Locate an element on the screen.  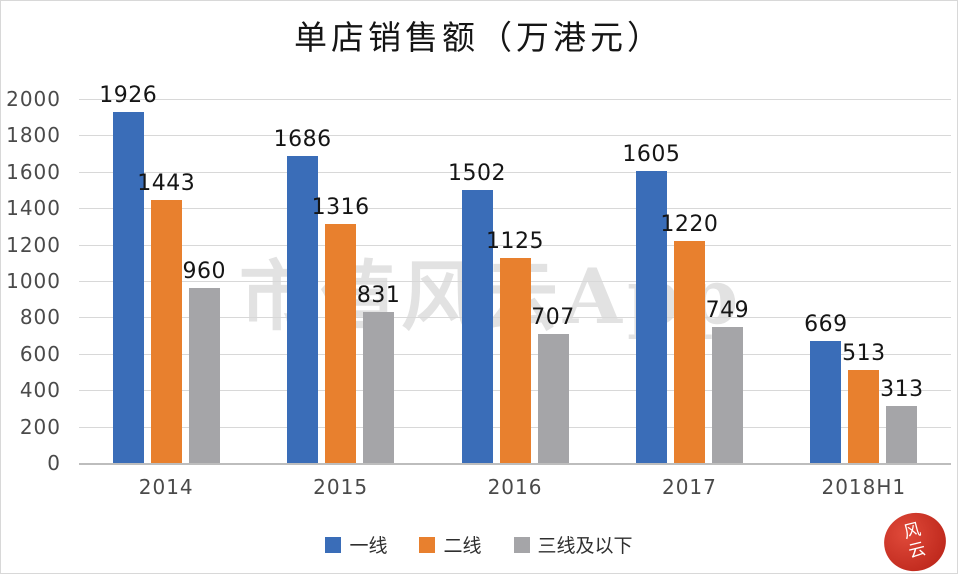
bar-tier3-and-below-2017: 749 is located at coordinates (727, 380).